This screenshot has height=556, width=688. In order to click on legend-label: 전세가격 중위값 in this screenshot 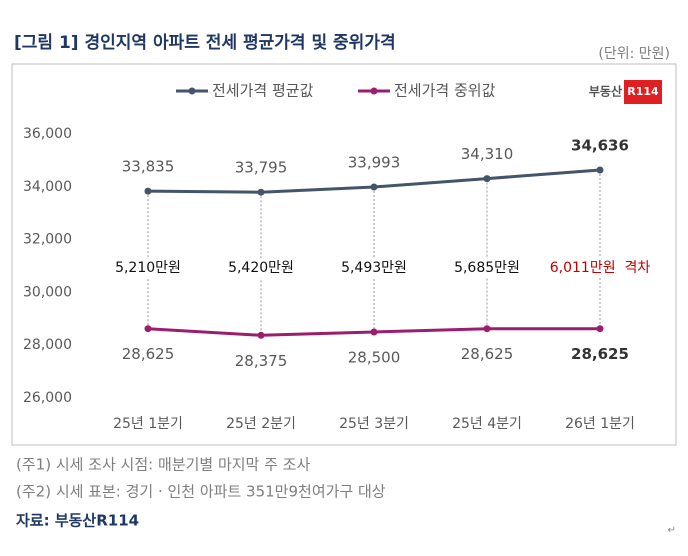, I will do `click(445, 91)`.